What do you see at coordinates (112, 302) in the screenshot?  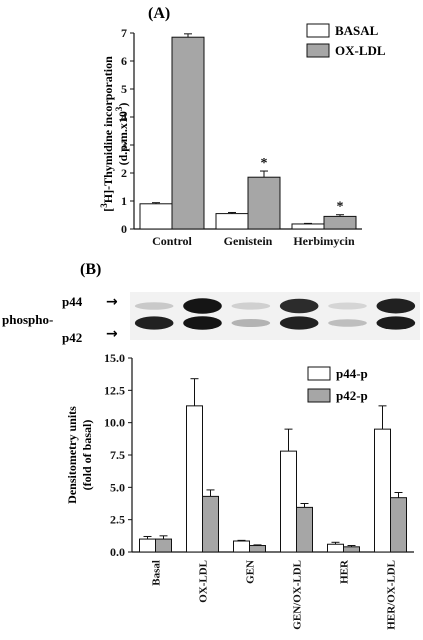 I see `blot-arrow-p44: →` at bounding box center [112, 302].